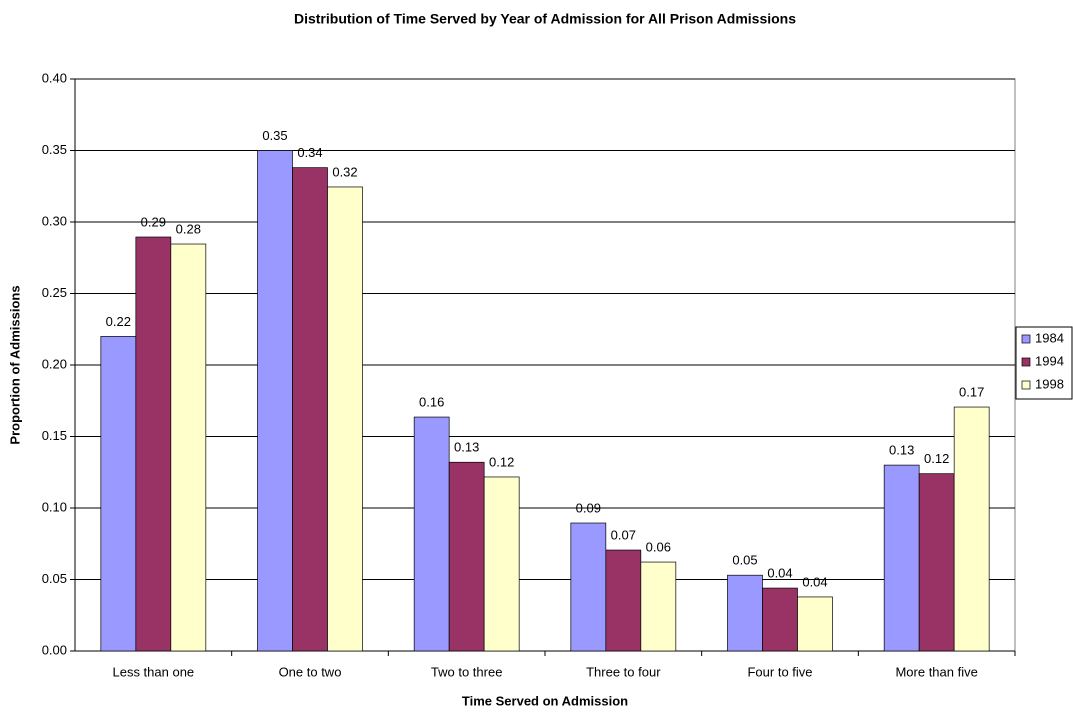 The width and height of the screenshot is (1073, 713). Describe the element at coordinates (658, 546) in the screenshot. I see `value-label: 0.06` at that location.